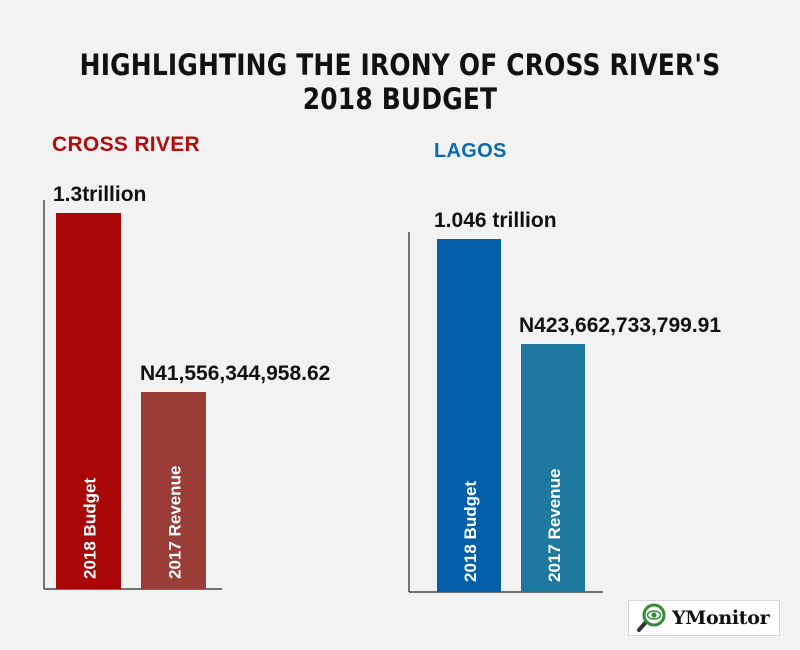 The image size is (800, 650). Describe the element at coordinates (721, 618) in the screenshot. I see `logo-text: YMonitor` at that location.